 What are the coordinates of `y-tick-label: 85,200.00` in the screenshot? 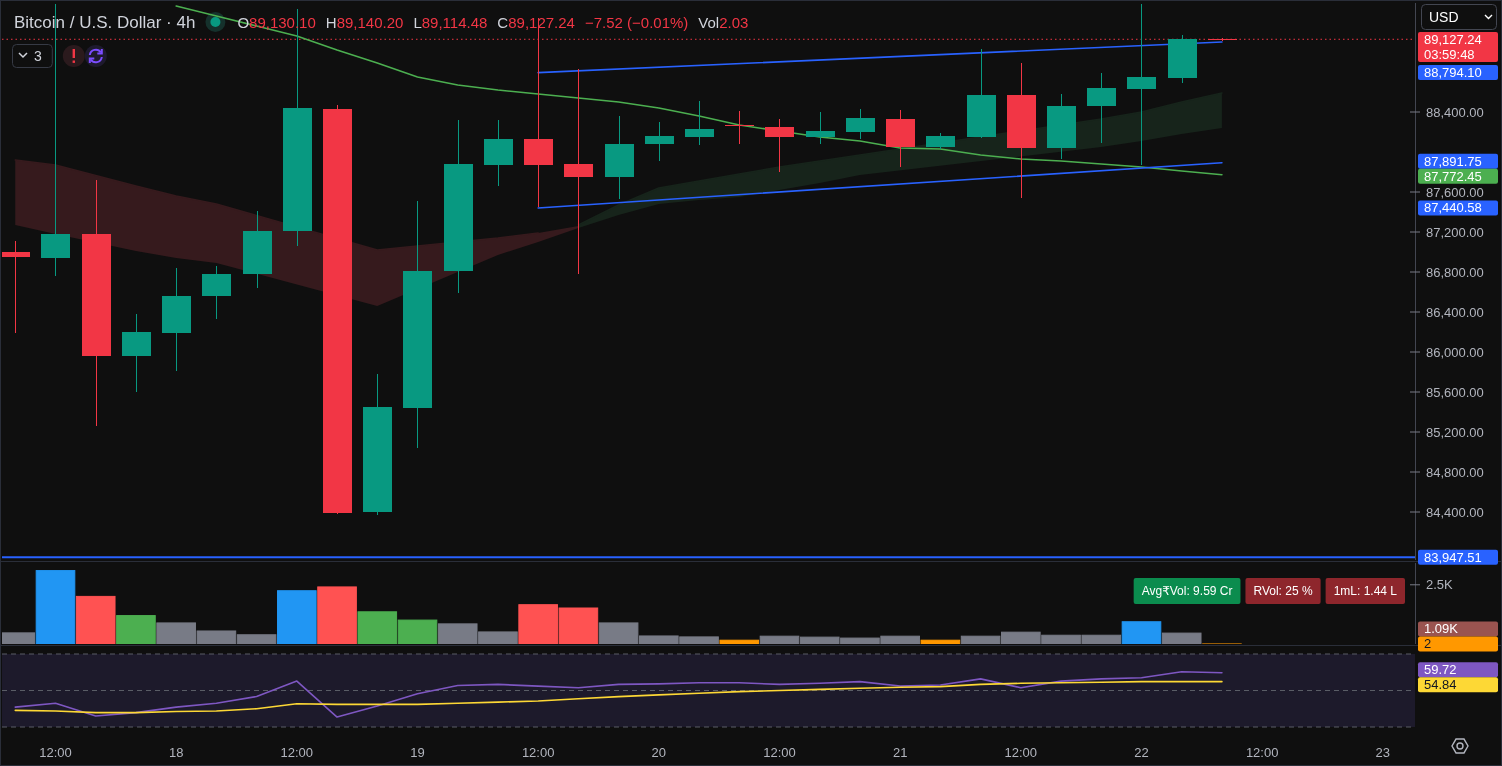 It's located at (1455, 432).